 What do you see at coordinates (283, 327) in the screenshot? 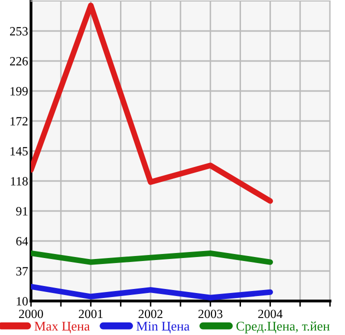
I see `legend-label: Сред.Цена, т.йен` at bounding box center [283, 327].